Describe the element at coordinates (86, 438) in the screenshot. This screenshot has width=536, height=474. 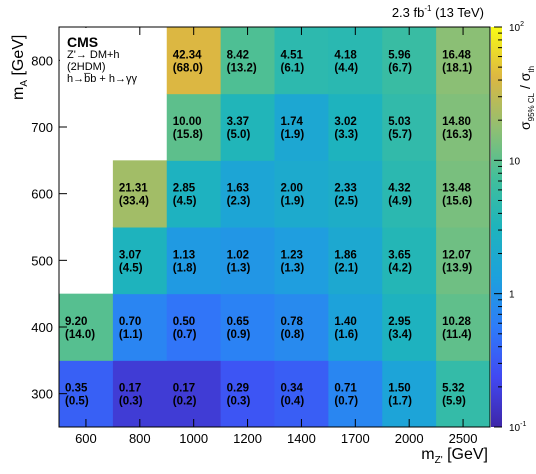
I see `x-tick-label: 600` at that location.